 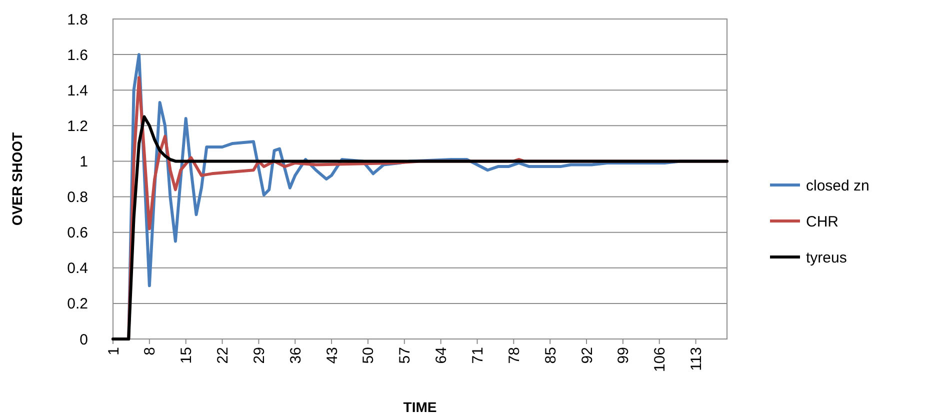 What do you see at coordinates (77, 91) in the screenshot?
I see `y-tick-label: 1.4` at bounding box center [77, 91].